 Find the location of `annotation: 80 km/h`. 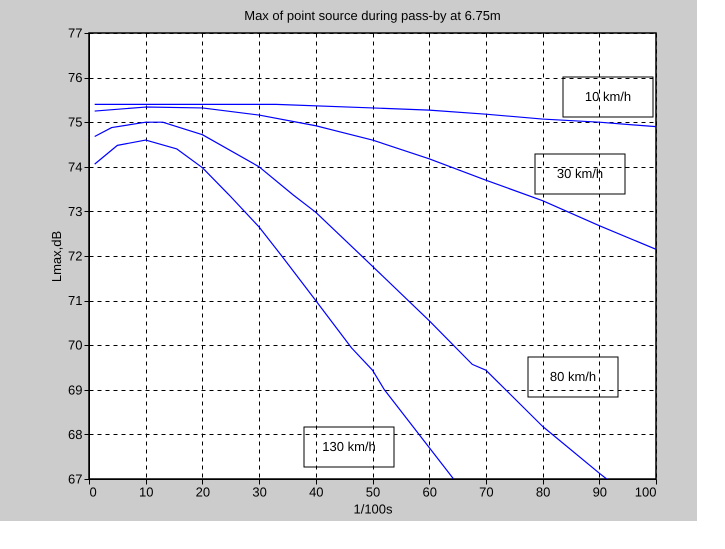

annotation: 80 km/h is located at coordinates (573, 376).